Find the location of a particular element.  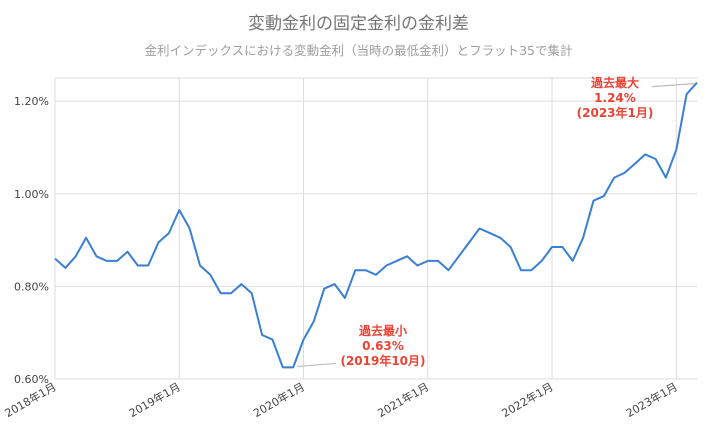

chart-subtitle: 金利インデックスにおける変動金利（当時の最低金利）とフラット35で集計 is located at coordinates (358, 50).